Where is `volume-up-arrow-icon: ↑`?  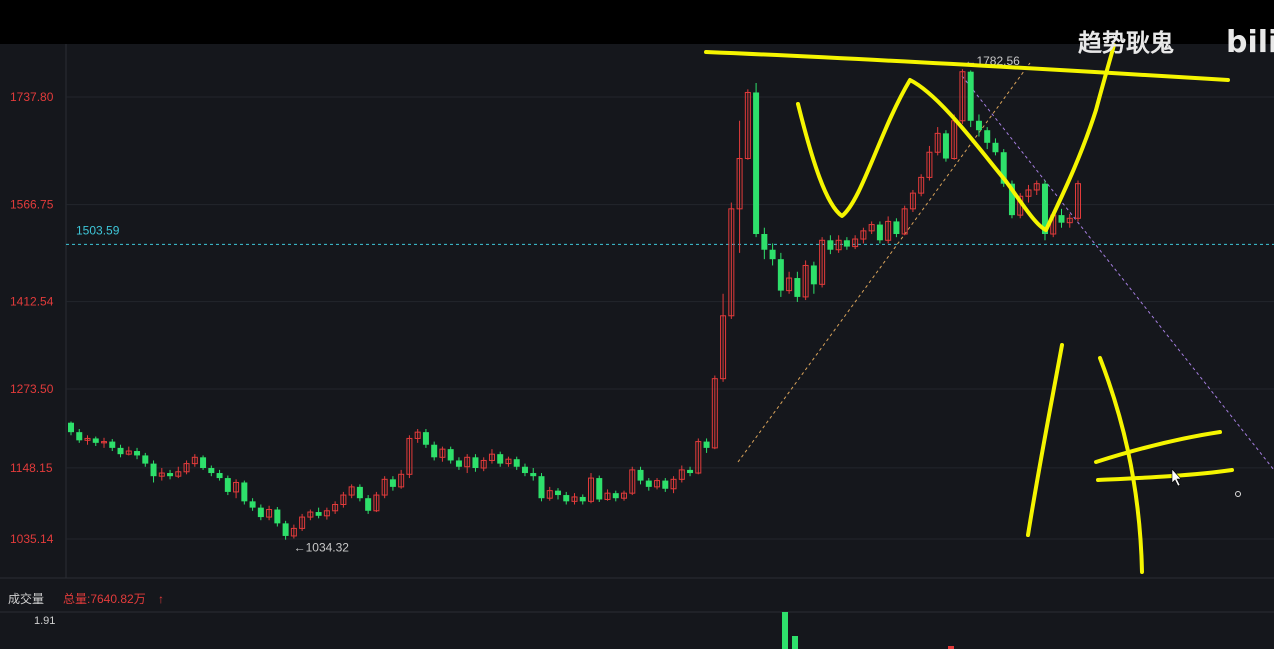
volume-up-arrow-icon: ↑ is located at coordinates (161, 599).